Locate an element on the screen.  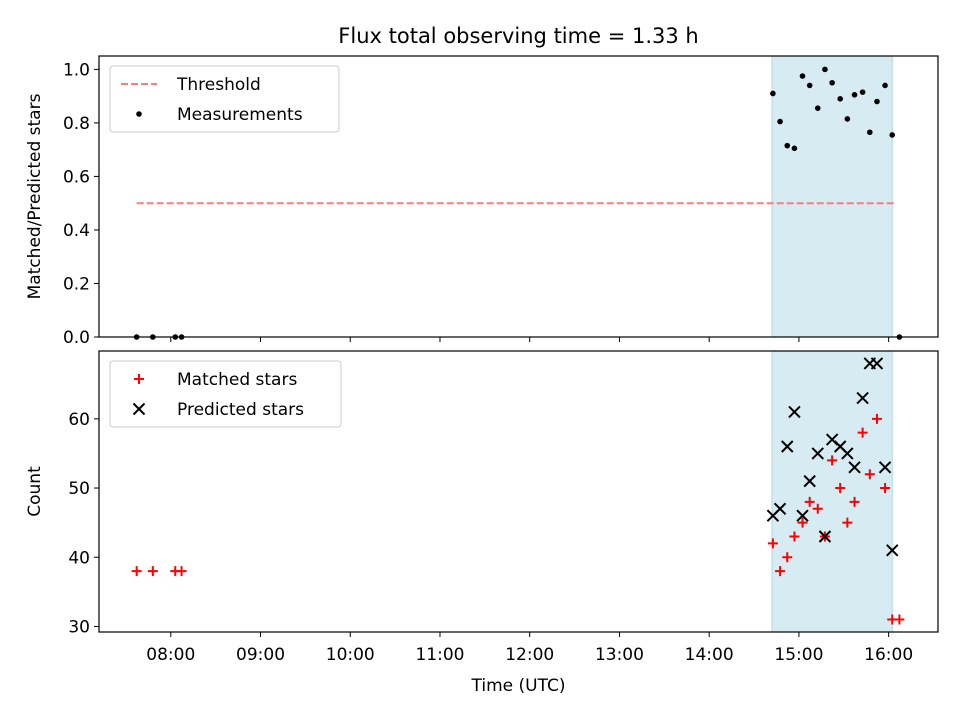
legend-predicted-x is located at coordinates (139, 409).